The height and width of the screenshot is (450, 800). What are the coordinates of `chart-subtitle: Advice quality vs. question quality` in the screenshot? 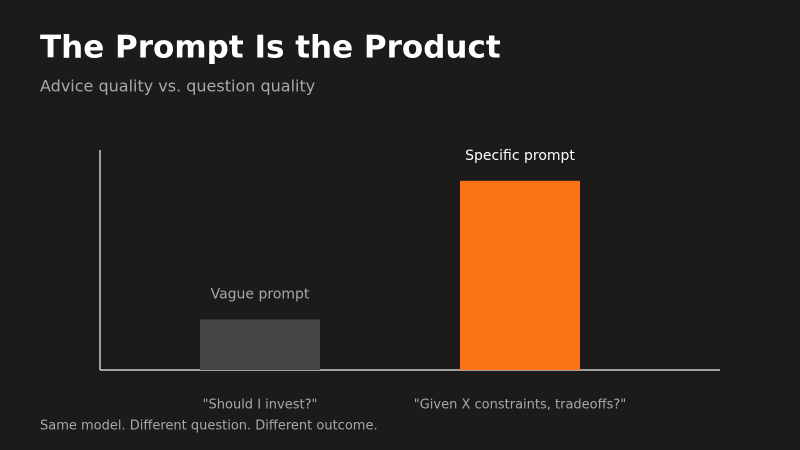 It's located at (177, 86).